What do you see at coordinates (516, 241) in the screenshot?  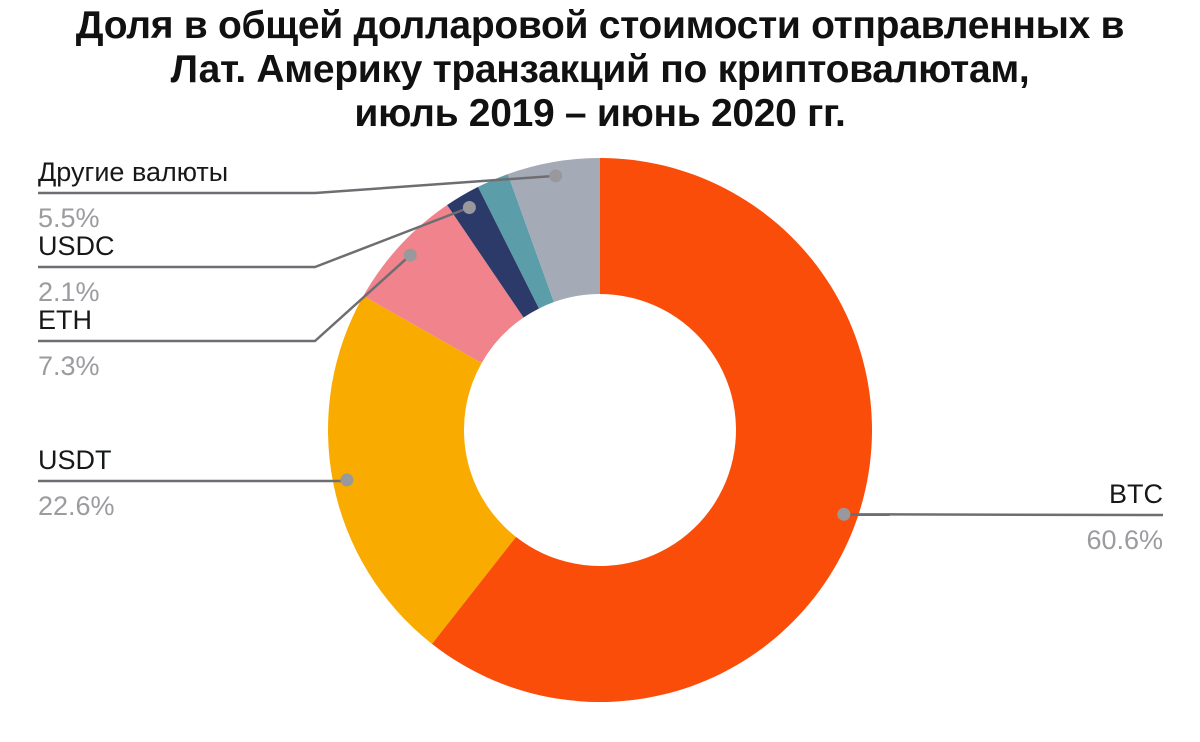 I see `pie-slice-minor` at bounding box center [516, 241].